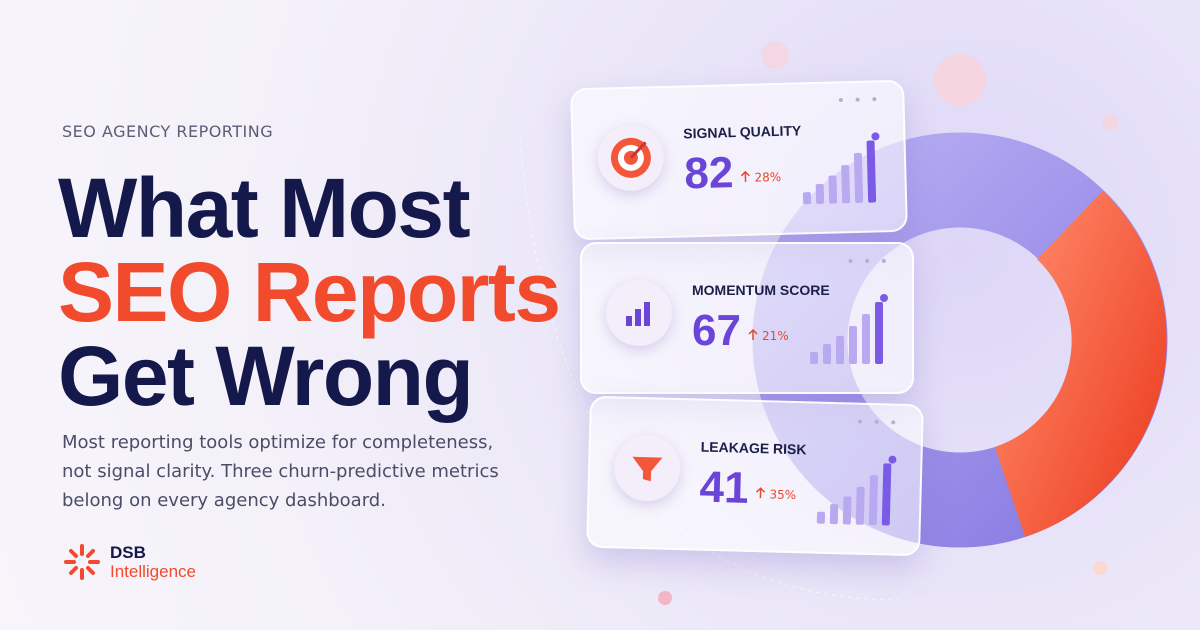 Image resolution: width=1200 pixels, height=630 pixels. What do you see at coordinates (224, 500) in the screenshot?
I see `description-line: belong on every agency dashboard.` at bounding box center [224, 500].